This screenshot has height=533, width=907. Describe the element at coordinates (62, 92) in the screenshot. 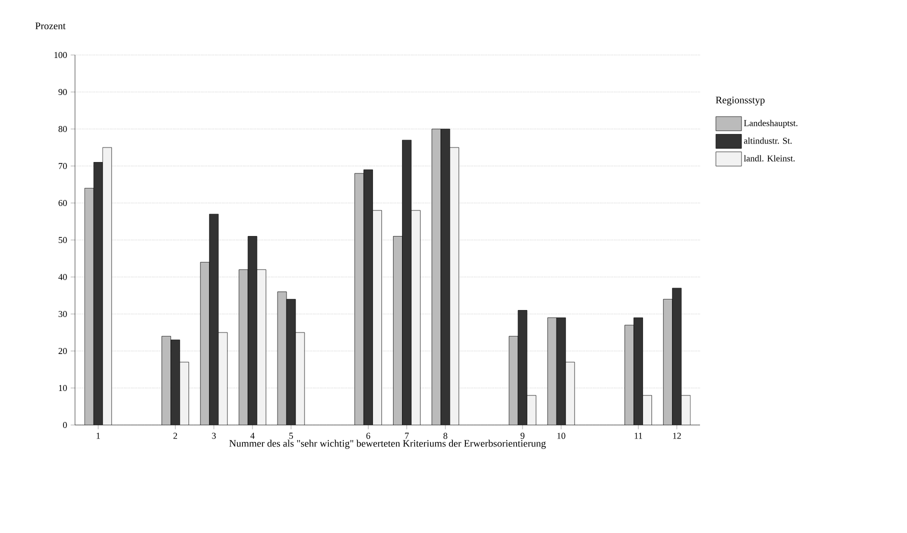

I see `y-tick-label: 90` at that location.